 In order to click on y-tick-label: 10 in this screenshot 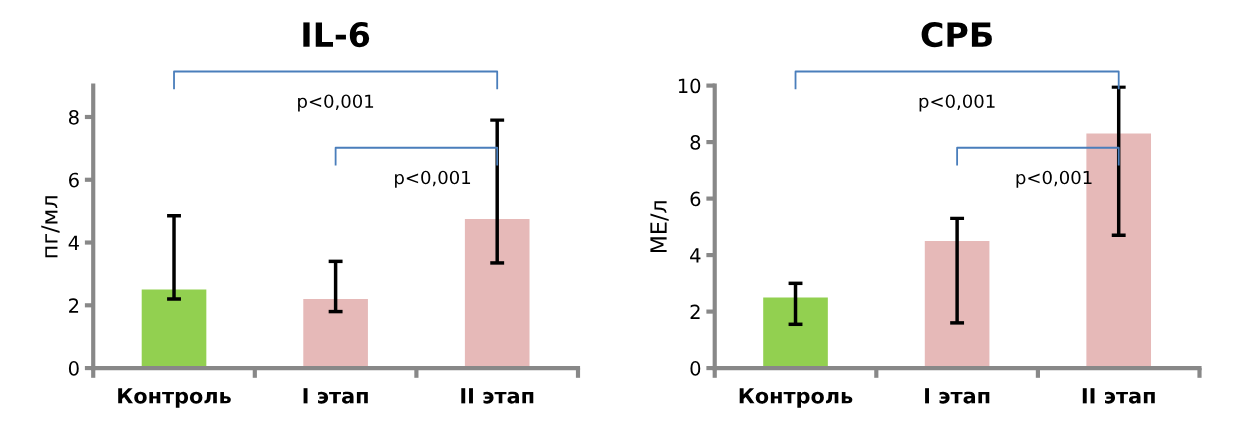, I will do `click(689, 86)`.